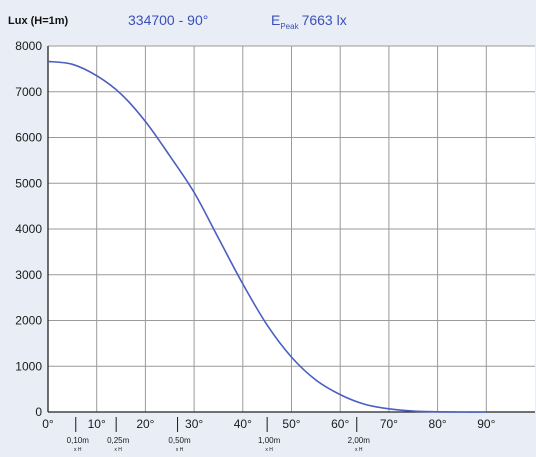  I want to click on x-axis: 0° 10° 20° 30° 40° 50° 60° 70° 80° 90°, so click(268, 424).